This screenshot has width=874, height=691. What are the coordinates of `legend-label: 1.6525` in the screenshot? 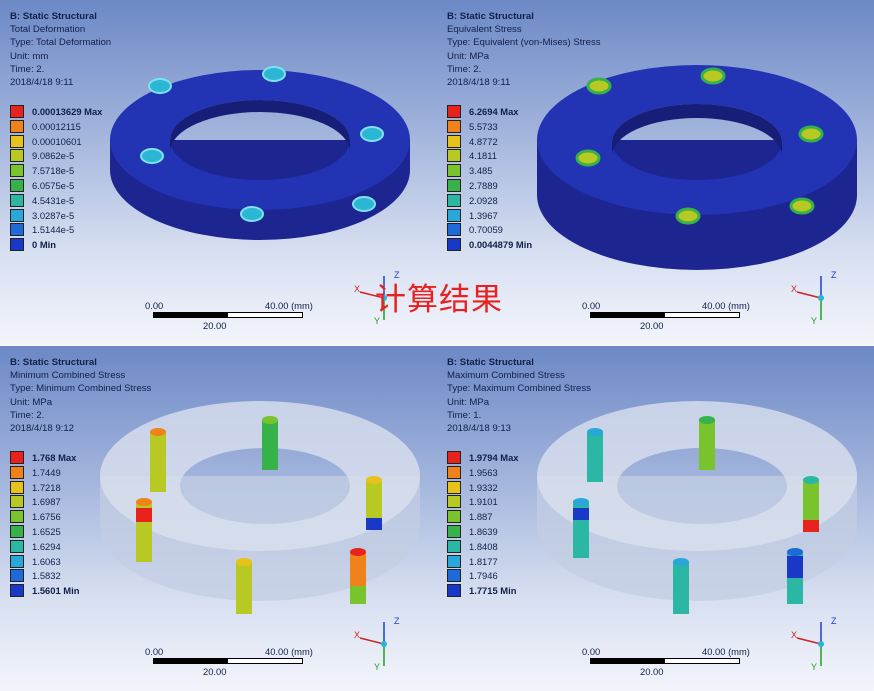 It's located at (46, 531).